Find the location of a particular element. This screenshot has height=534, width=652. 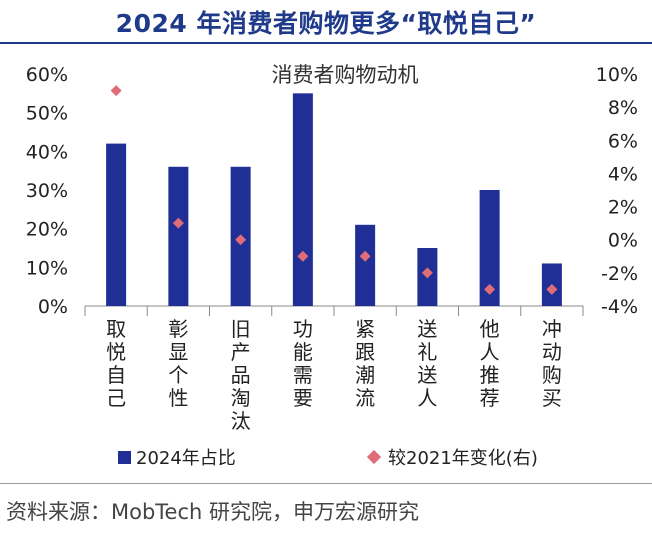

left-tick-label: 20% is located at coordinates (47, 230).